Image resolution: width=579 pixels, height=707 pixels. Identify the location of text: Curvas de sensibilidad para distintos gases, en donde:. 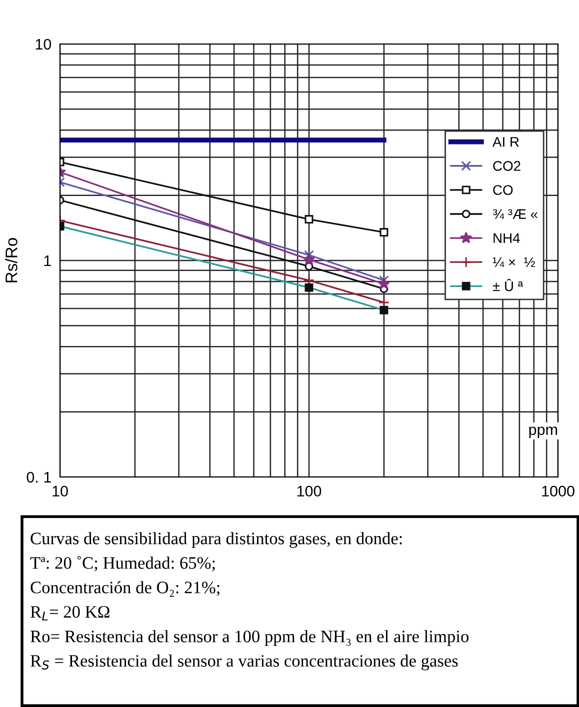
(216, 540).